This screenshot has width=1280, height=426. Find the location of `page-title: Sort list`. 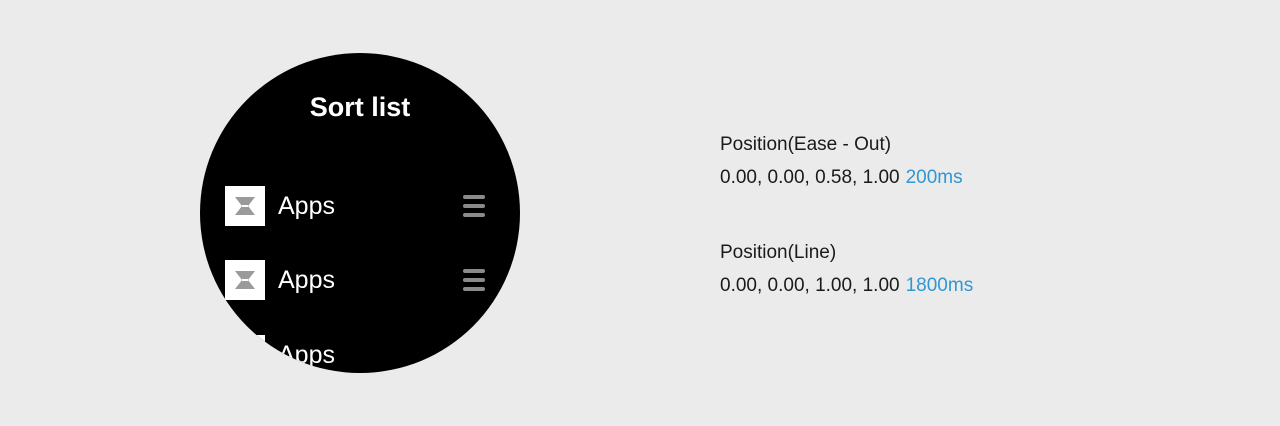

page-title: Sort list is located at coordinates (360, 107).